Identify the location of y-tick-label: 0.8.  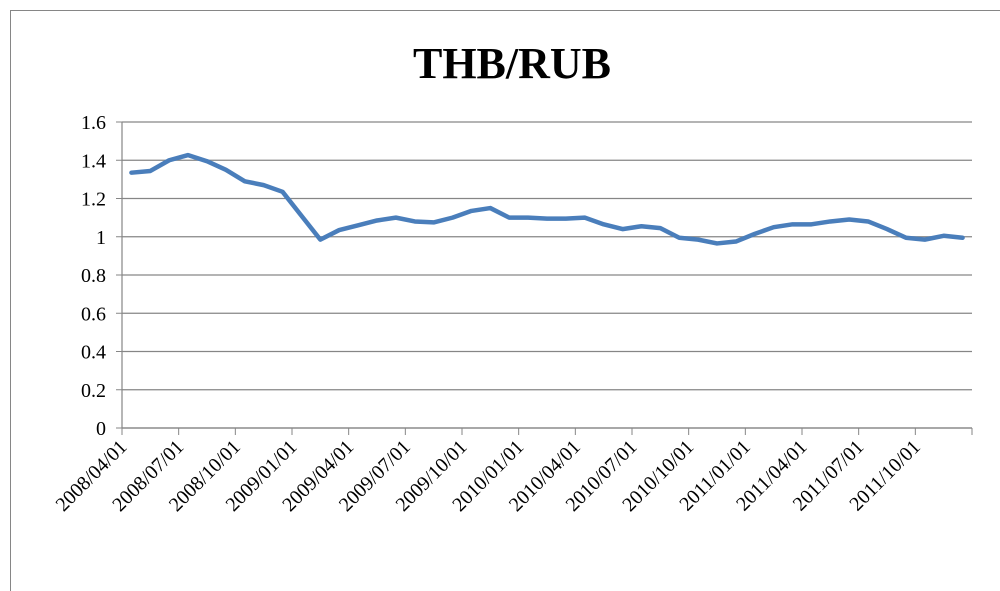
(93, 276).